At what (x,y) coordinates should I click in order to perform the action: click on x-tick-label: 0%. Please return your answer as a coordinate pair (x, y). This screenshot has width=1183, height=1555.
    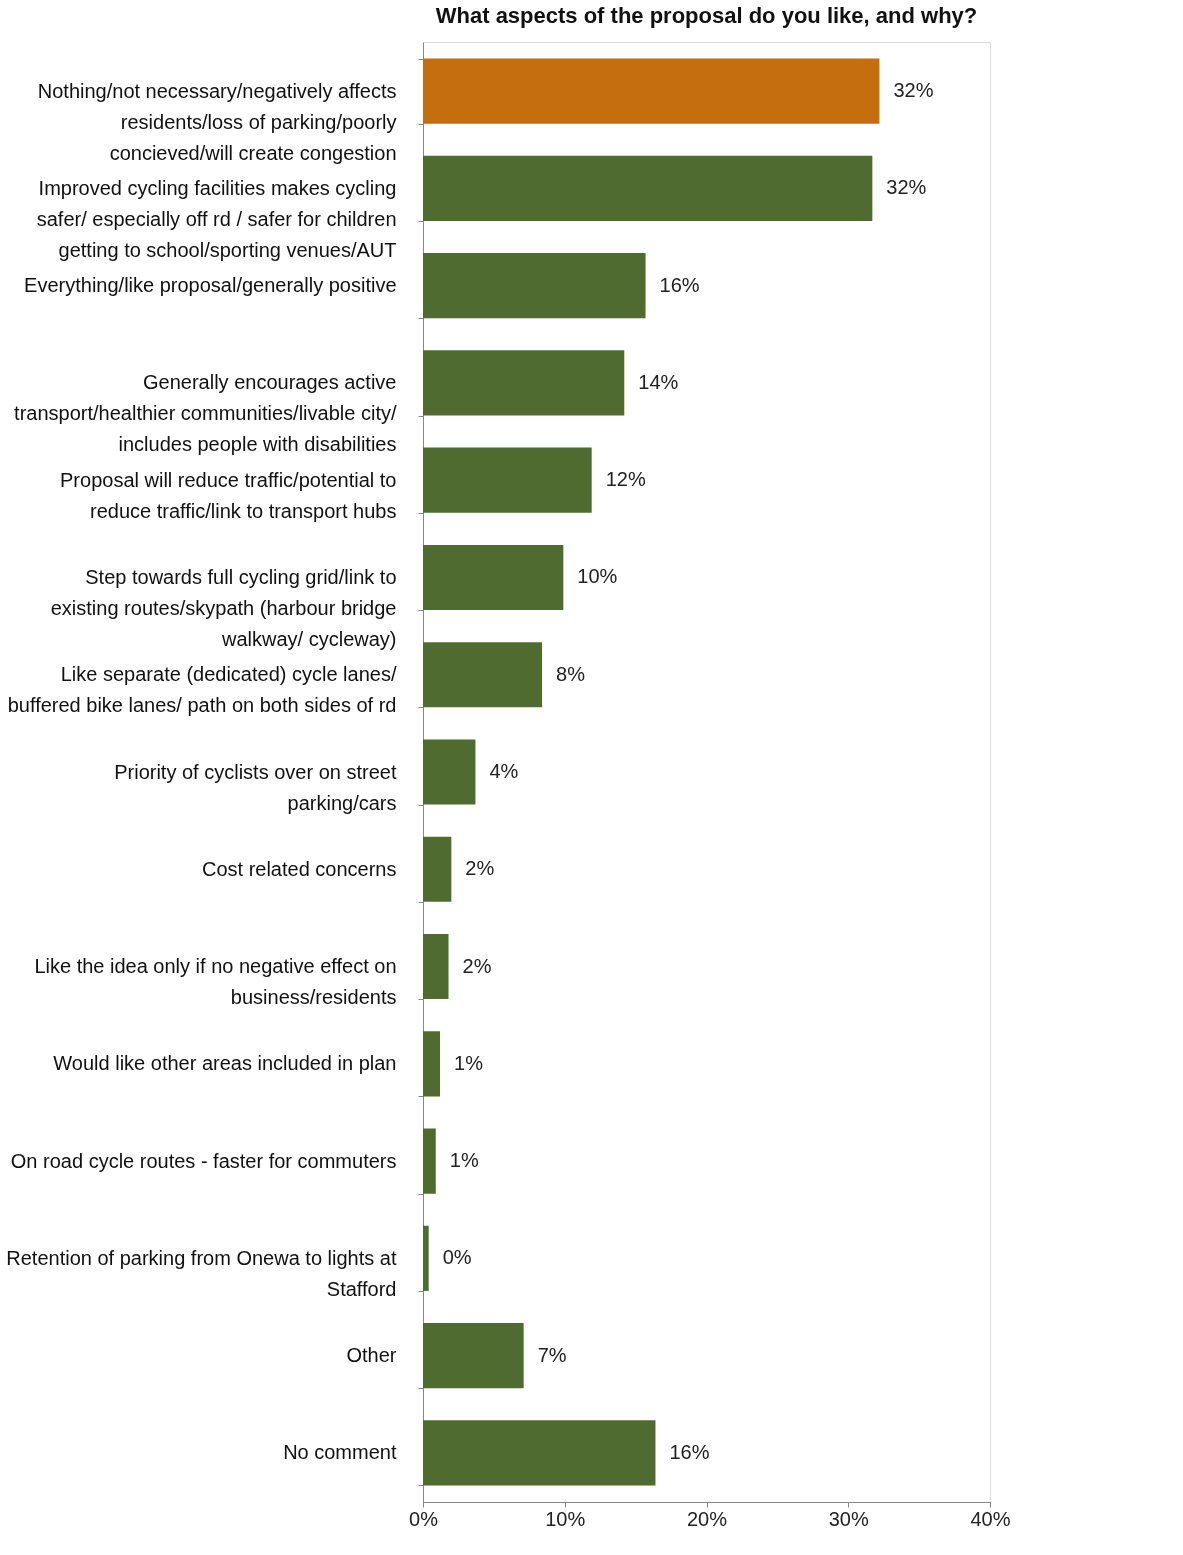
    Looking at the image, I should click on (424, 1518).